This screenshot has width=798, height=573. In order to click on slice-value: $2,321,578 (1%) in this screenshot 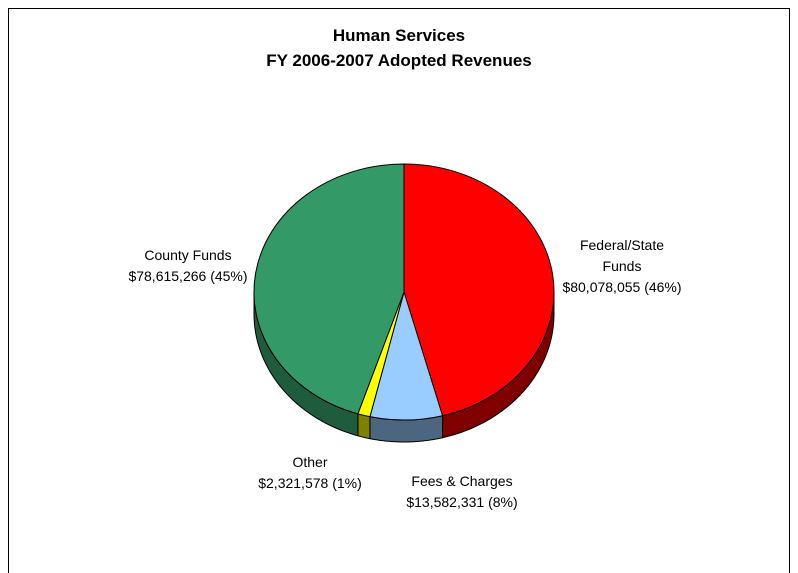, I will do `click(310, 483)`.